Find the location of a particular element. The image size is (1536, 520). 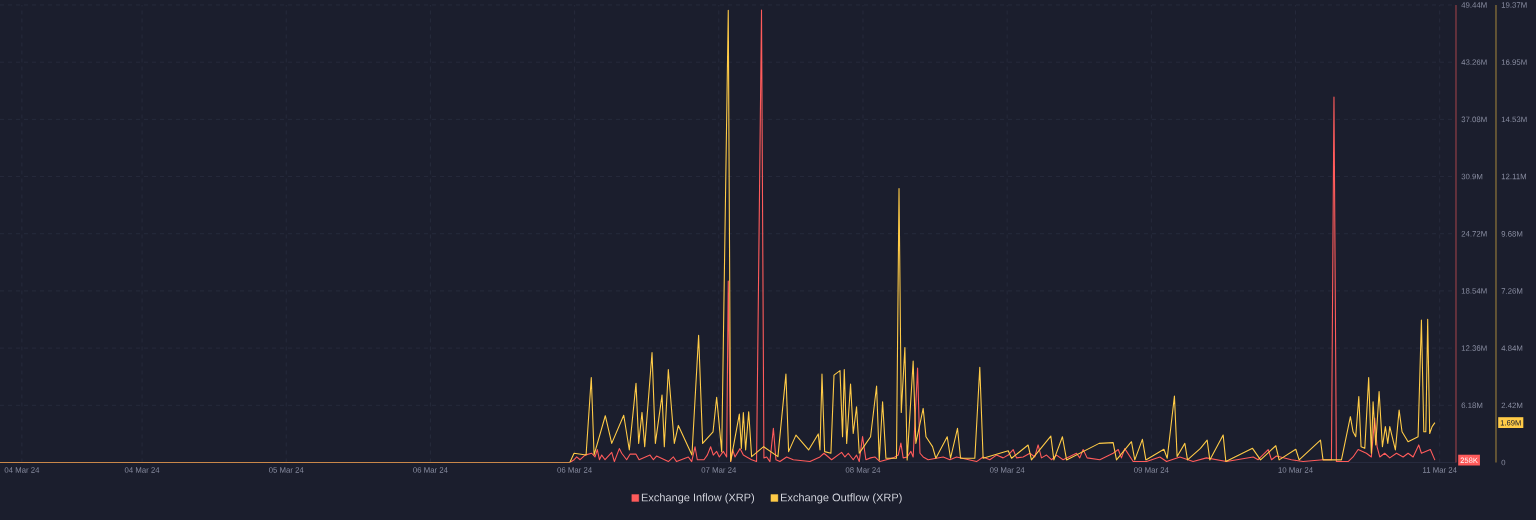

legend-label: Exchange Outflow (XRP) is located at coordinates (841, 498).